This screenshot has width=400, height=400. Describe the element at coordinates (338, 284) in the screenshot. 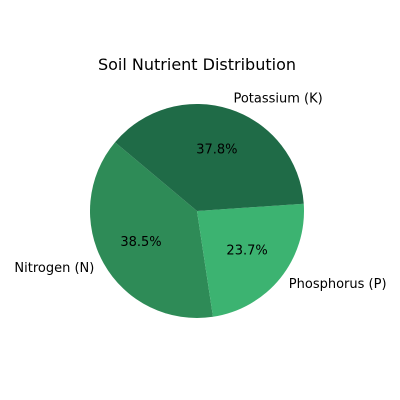

I see `slice-category-label: Phosphorus (P)` at that location.